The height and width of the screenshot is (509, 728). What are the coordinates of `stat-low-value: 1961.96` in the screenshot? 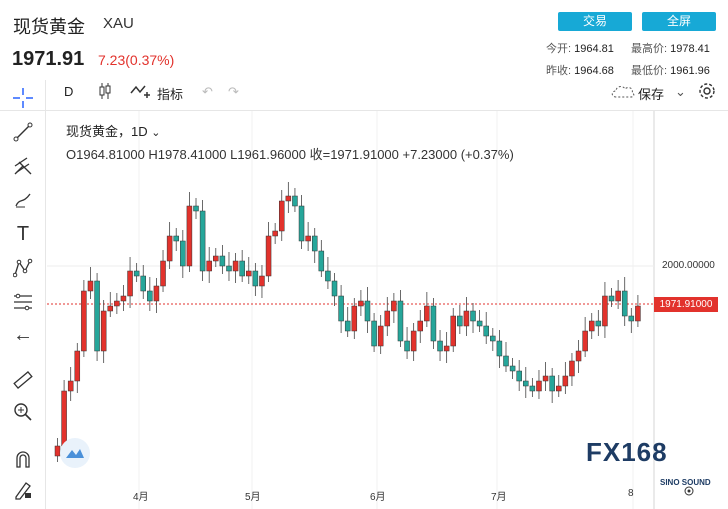 It's located at (690, 71).